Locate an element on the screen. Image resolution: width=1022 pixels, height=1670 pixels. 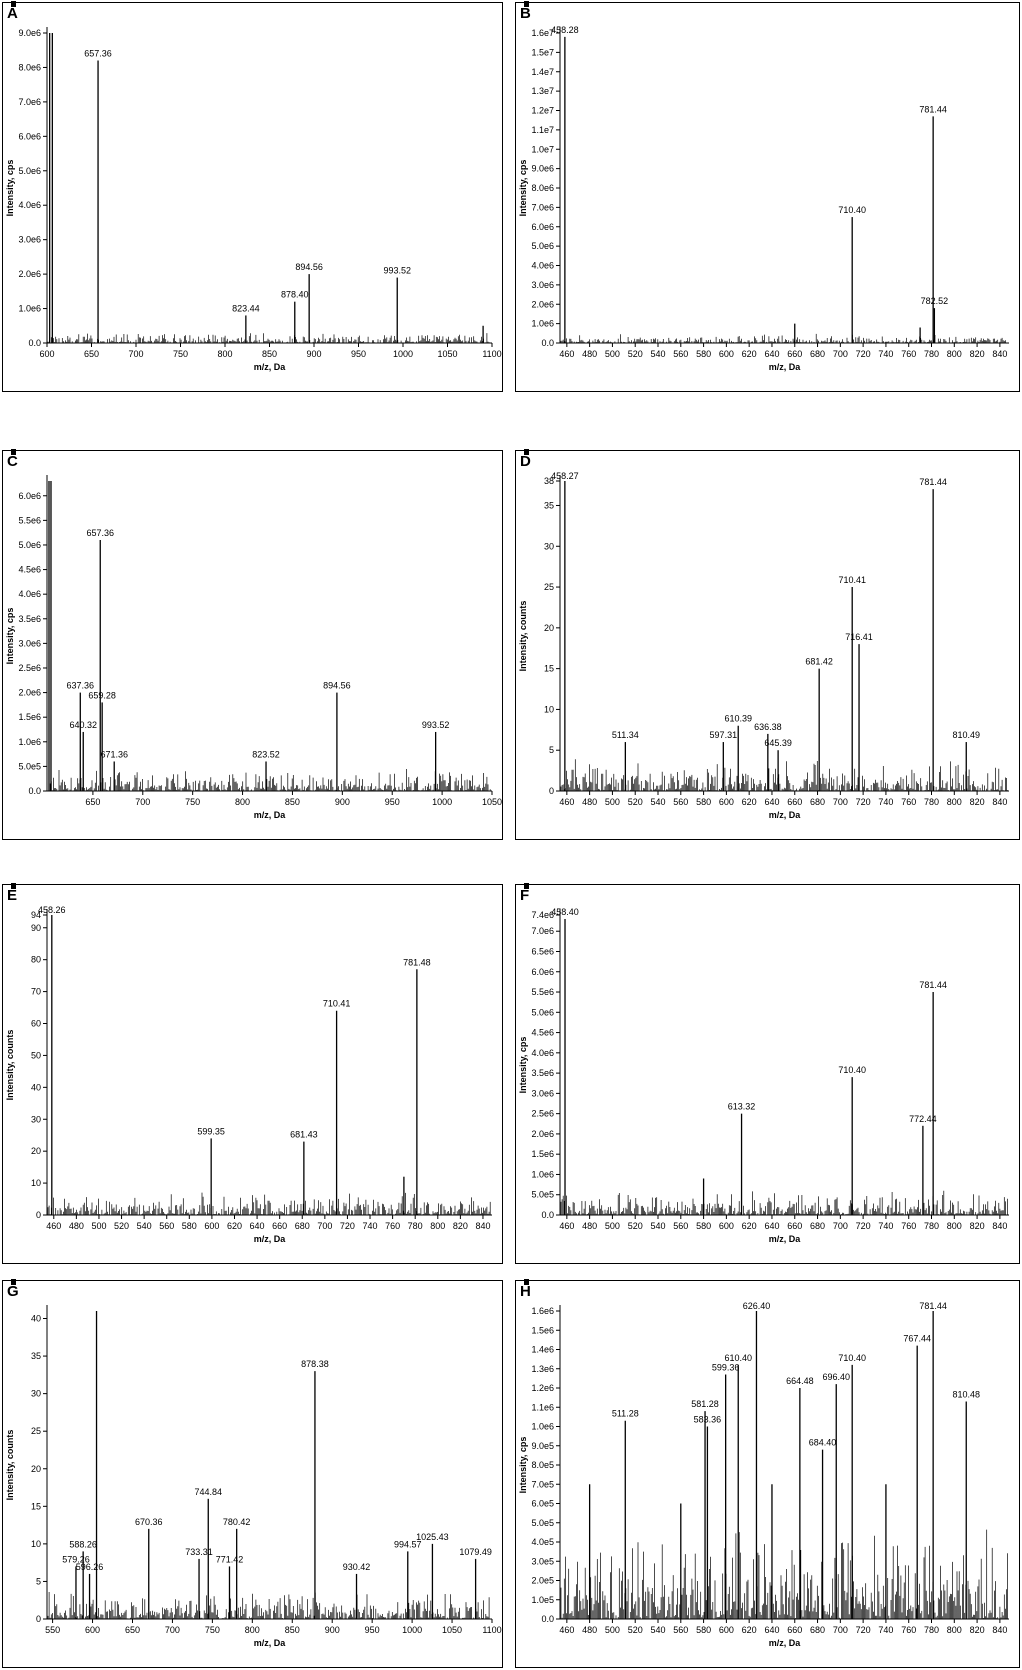
y-tick-label: 2.5e6 is located at coordinates (29, 668).